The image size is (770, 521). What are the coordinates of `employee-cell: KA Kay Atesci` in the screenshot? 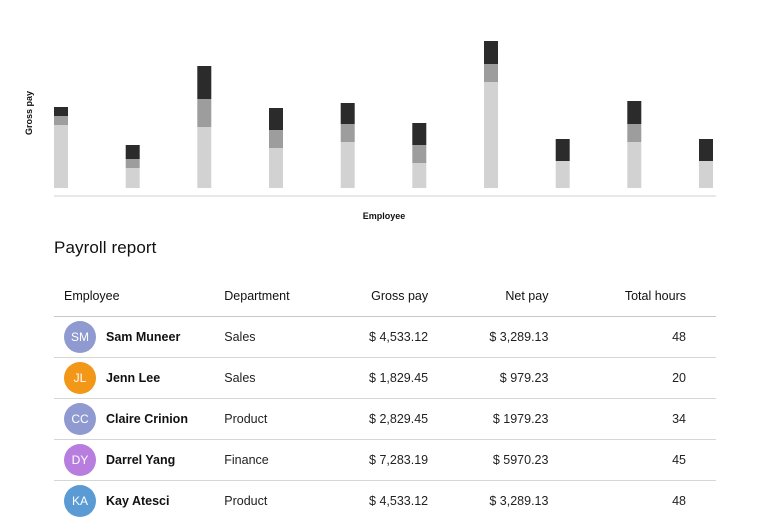 It's located at (139, 501).